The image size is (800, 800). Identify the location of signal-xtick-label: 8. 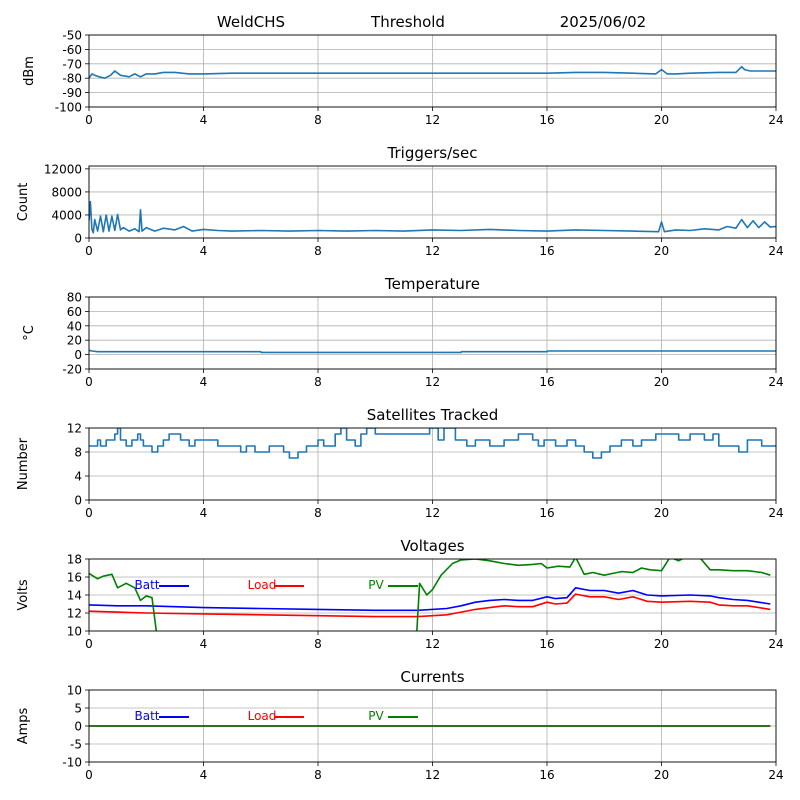
(318, 120).